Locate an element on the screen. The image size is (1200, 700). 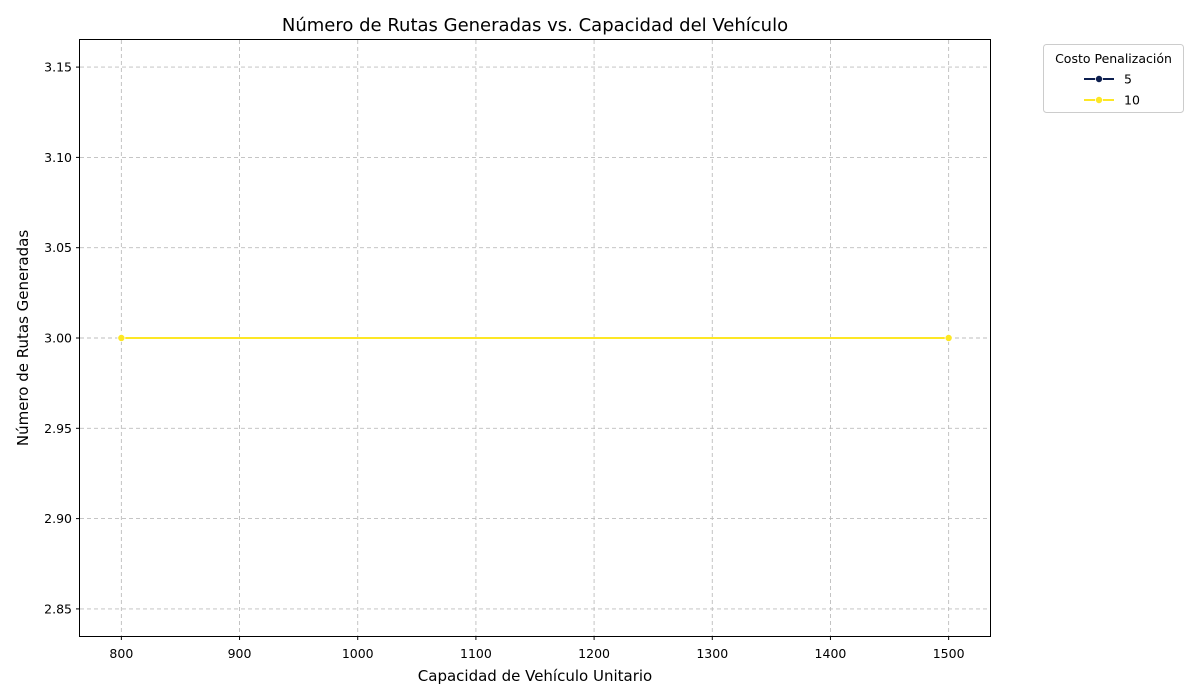
x-tick-label: 1400 is located at coordinates (831, 653).